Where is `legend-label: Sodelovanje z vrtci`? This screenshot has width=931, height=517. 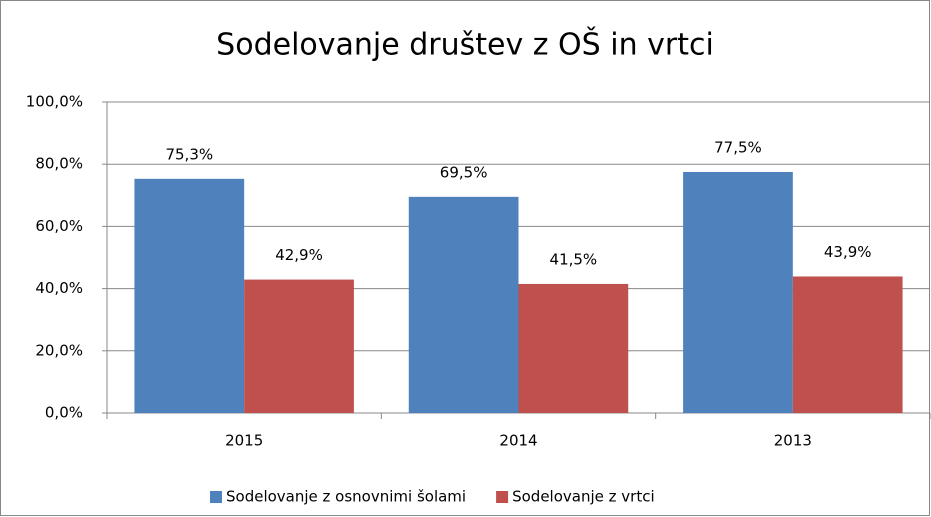
legend-label: Sodelovanje z vrtci is located at coordinates (583, 497).